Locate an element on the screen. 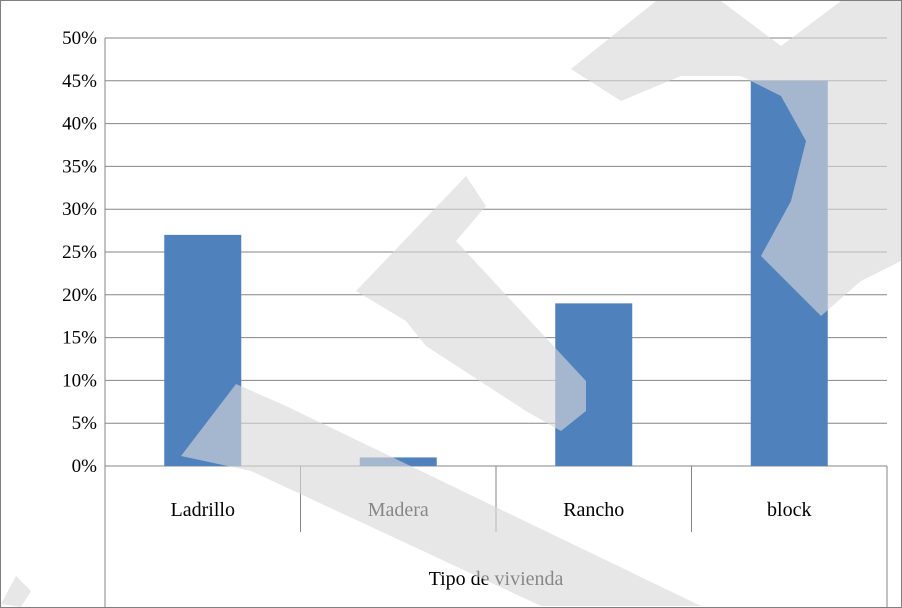  y-tick-labels: 0% 5% 10% 15% 20% 25% 30% 35% 40% 45% 50% is located at coordinates (79, 252).